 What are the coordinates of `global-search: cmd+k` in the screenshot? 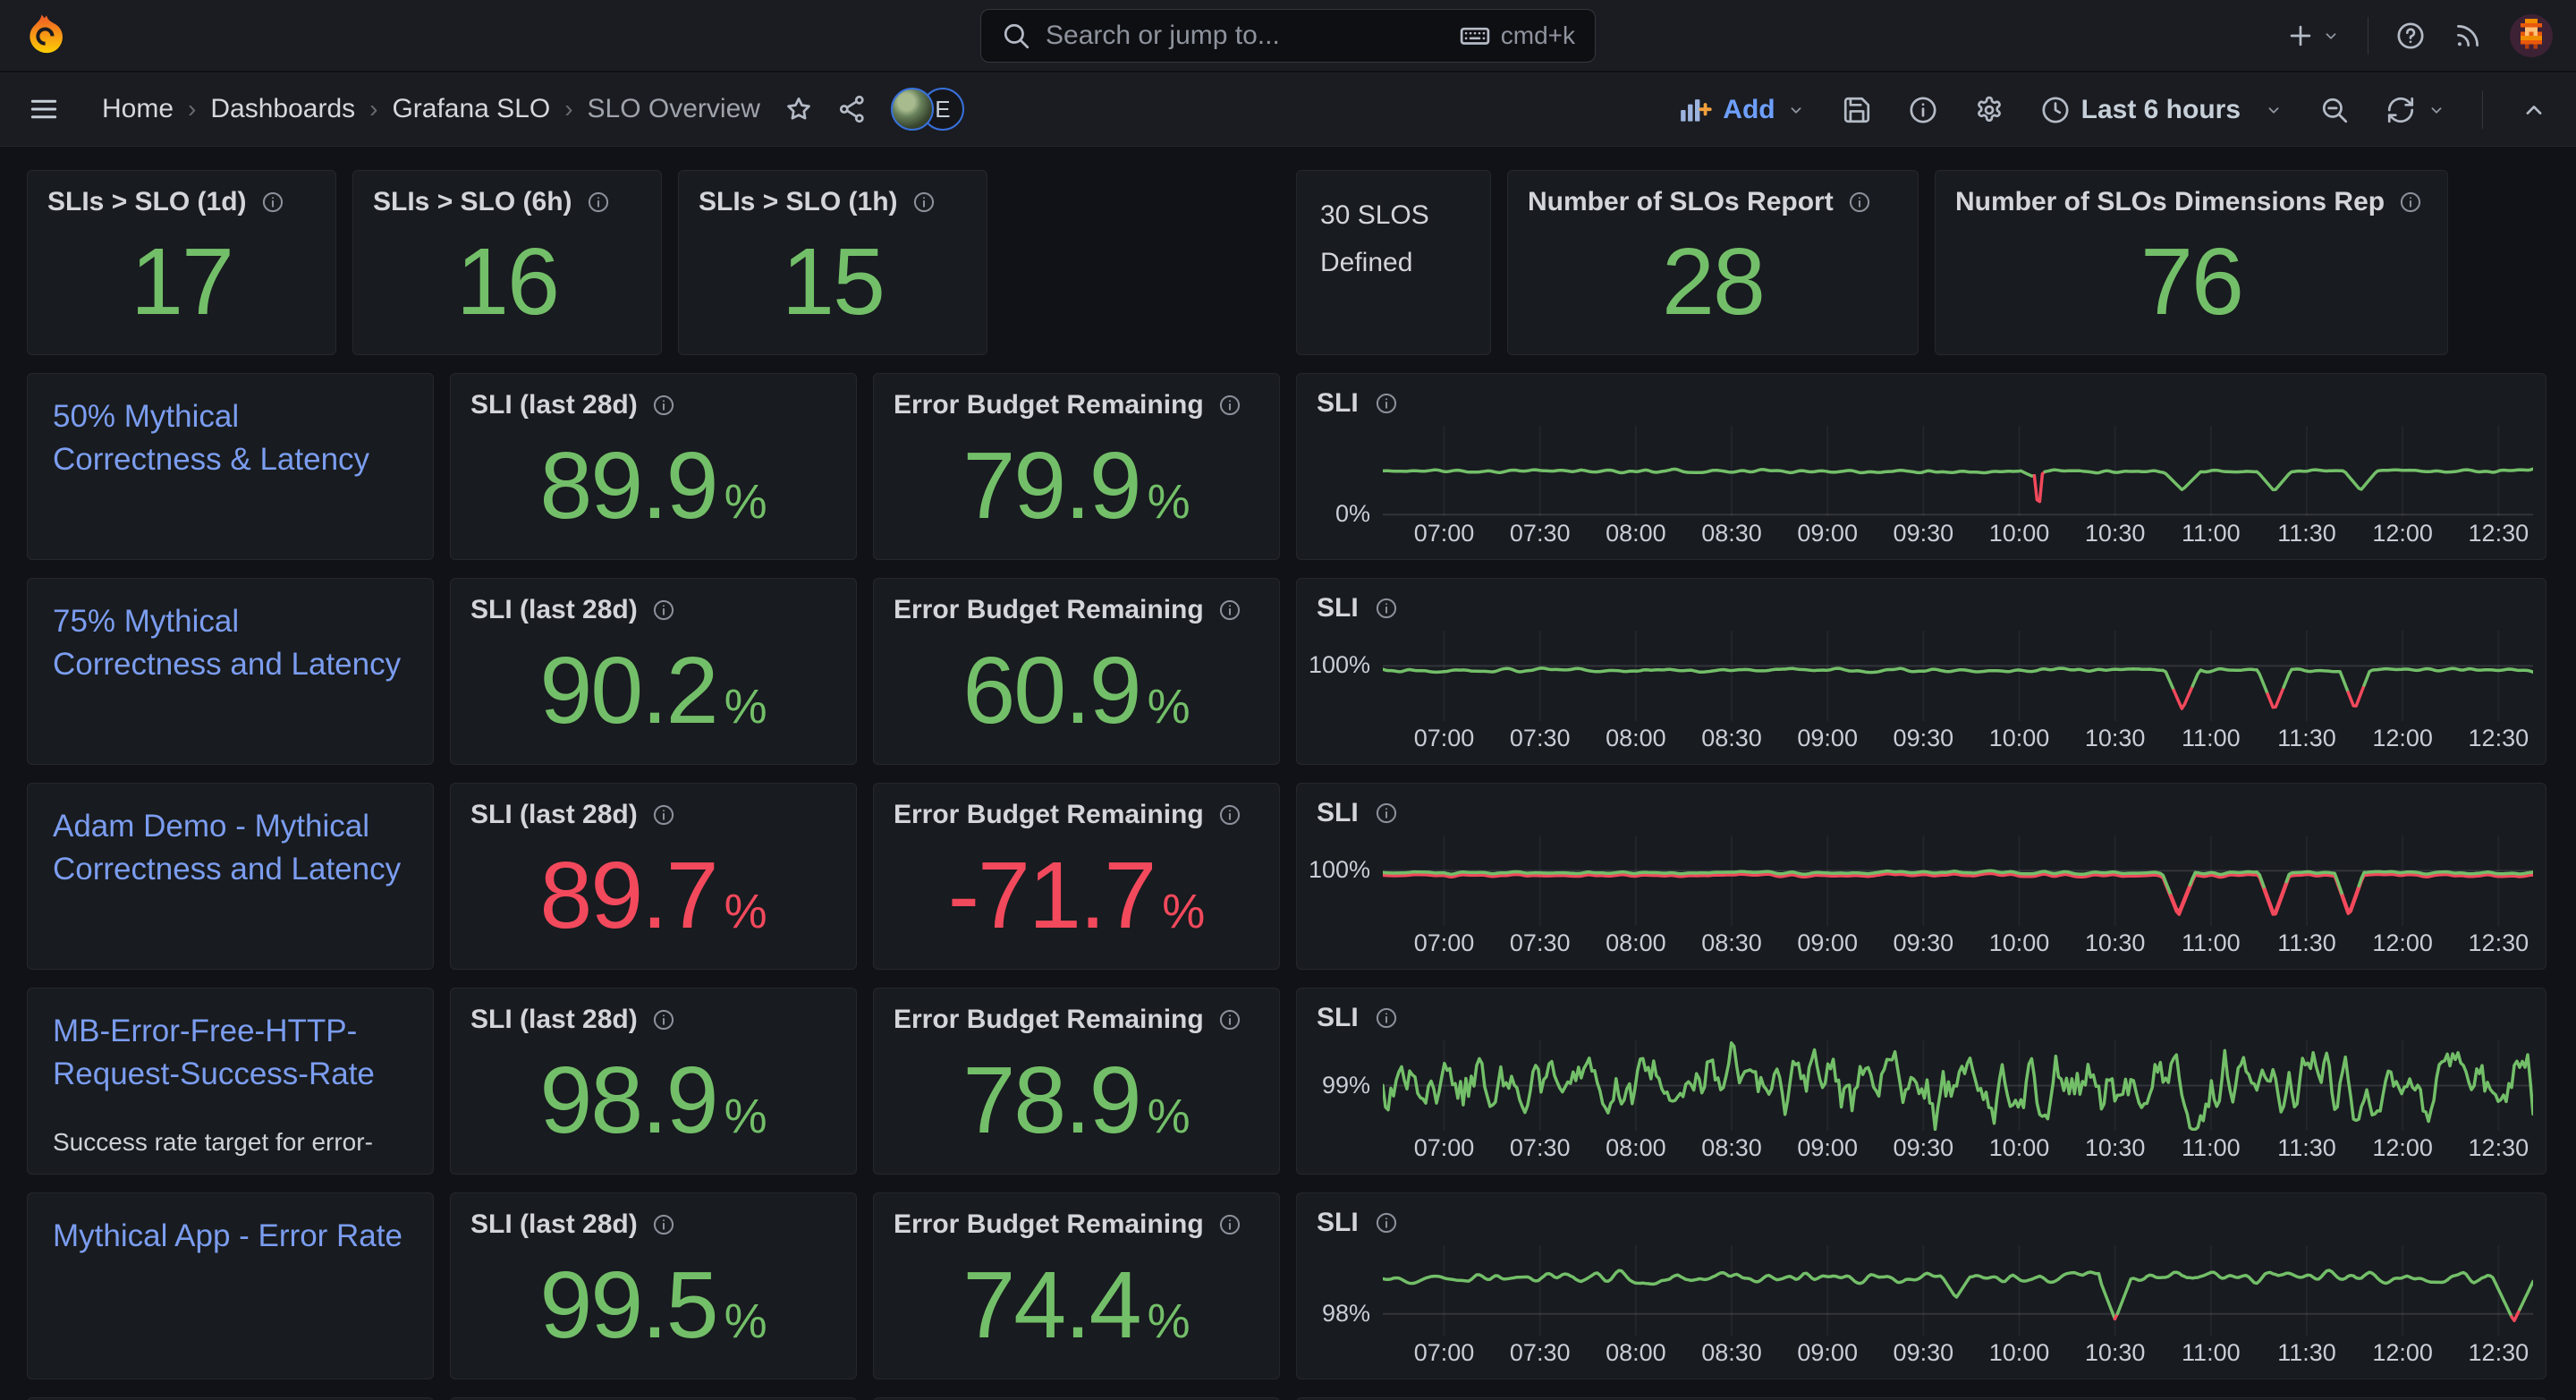 It's located at (1288, 36).